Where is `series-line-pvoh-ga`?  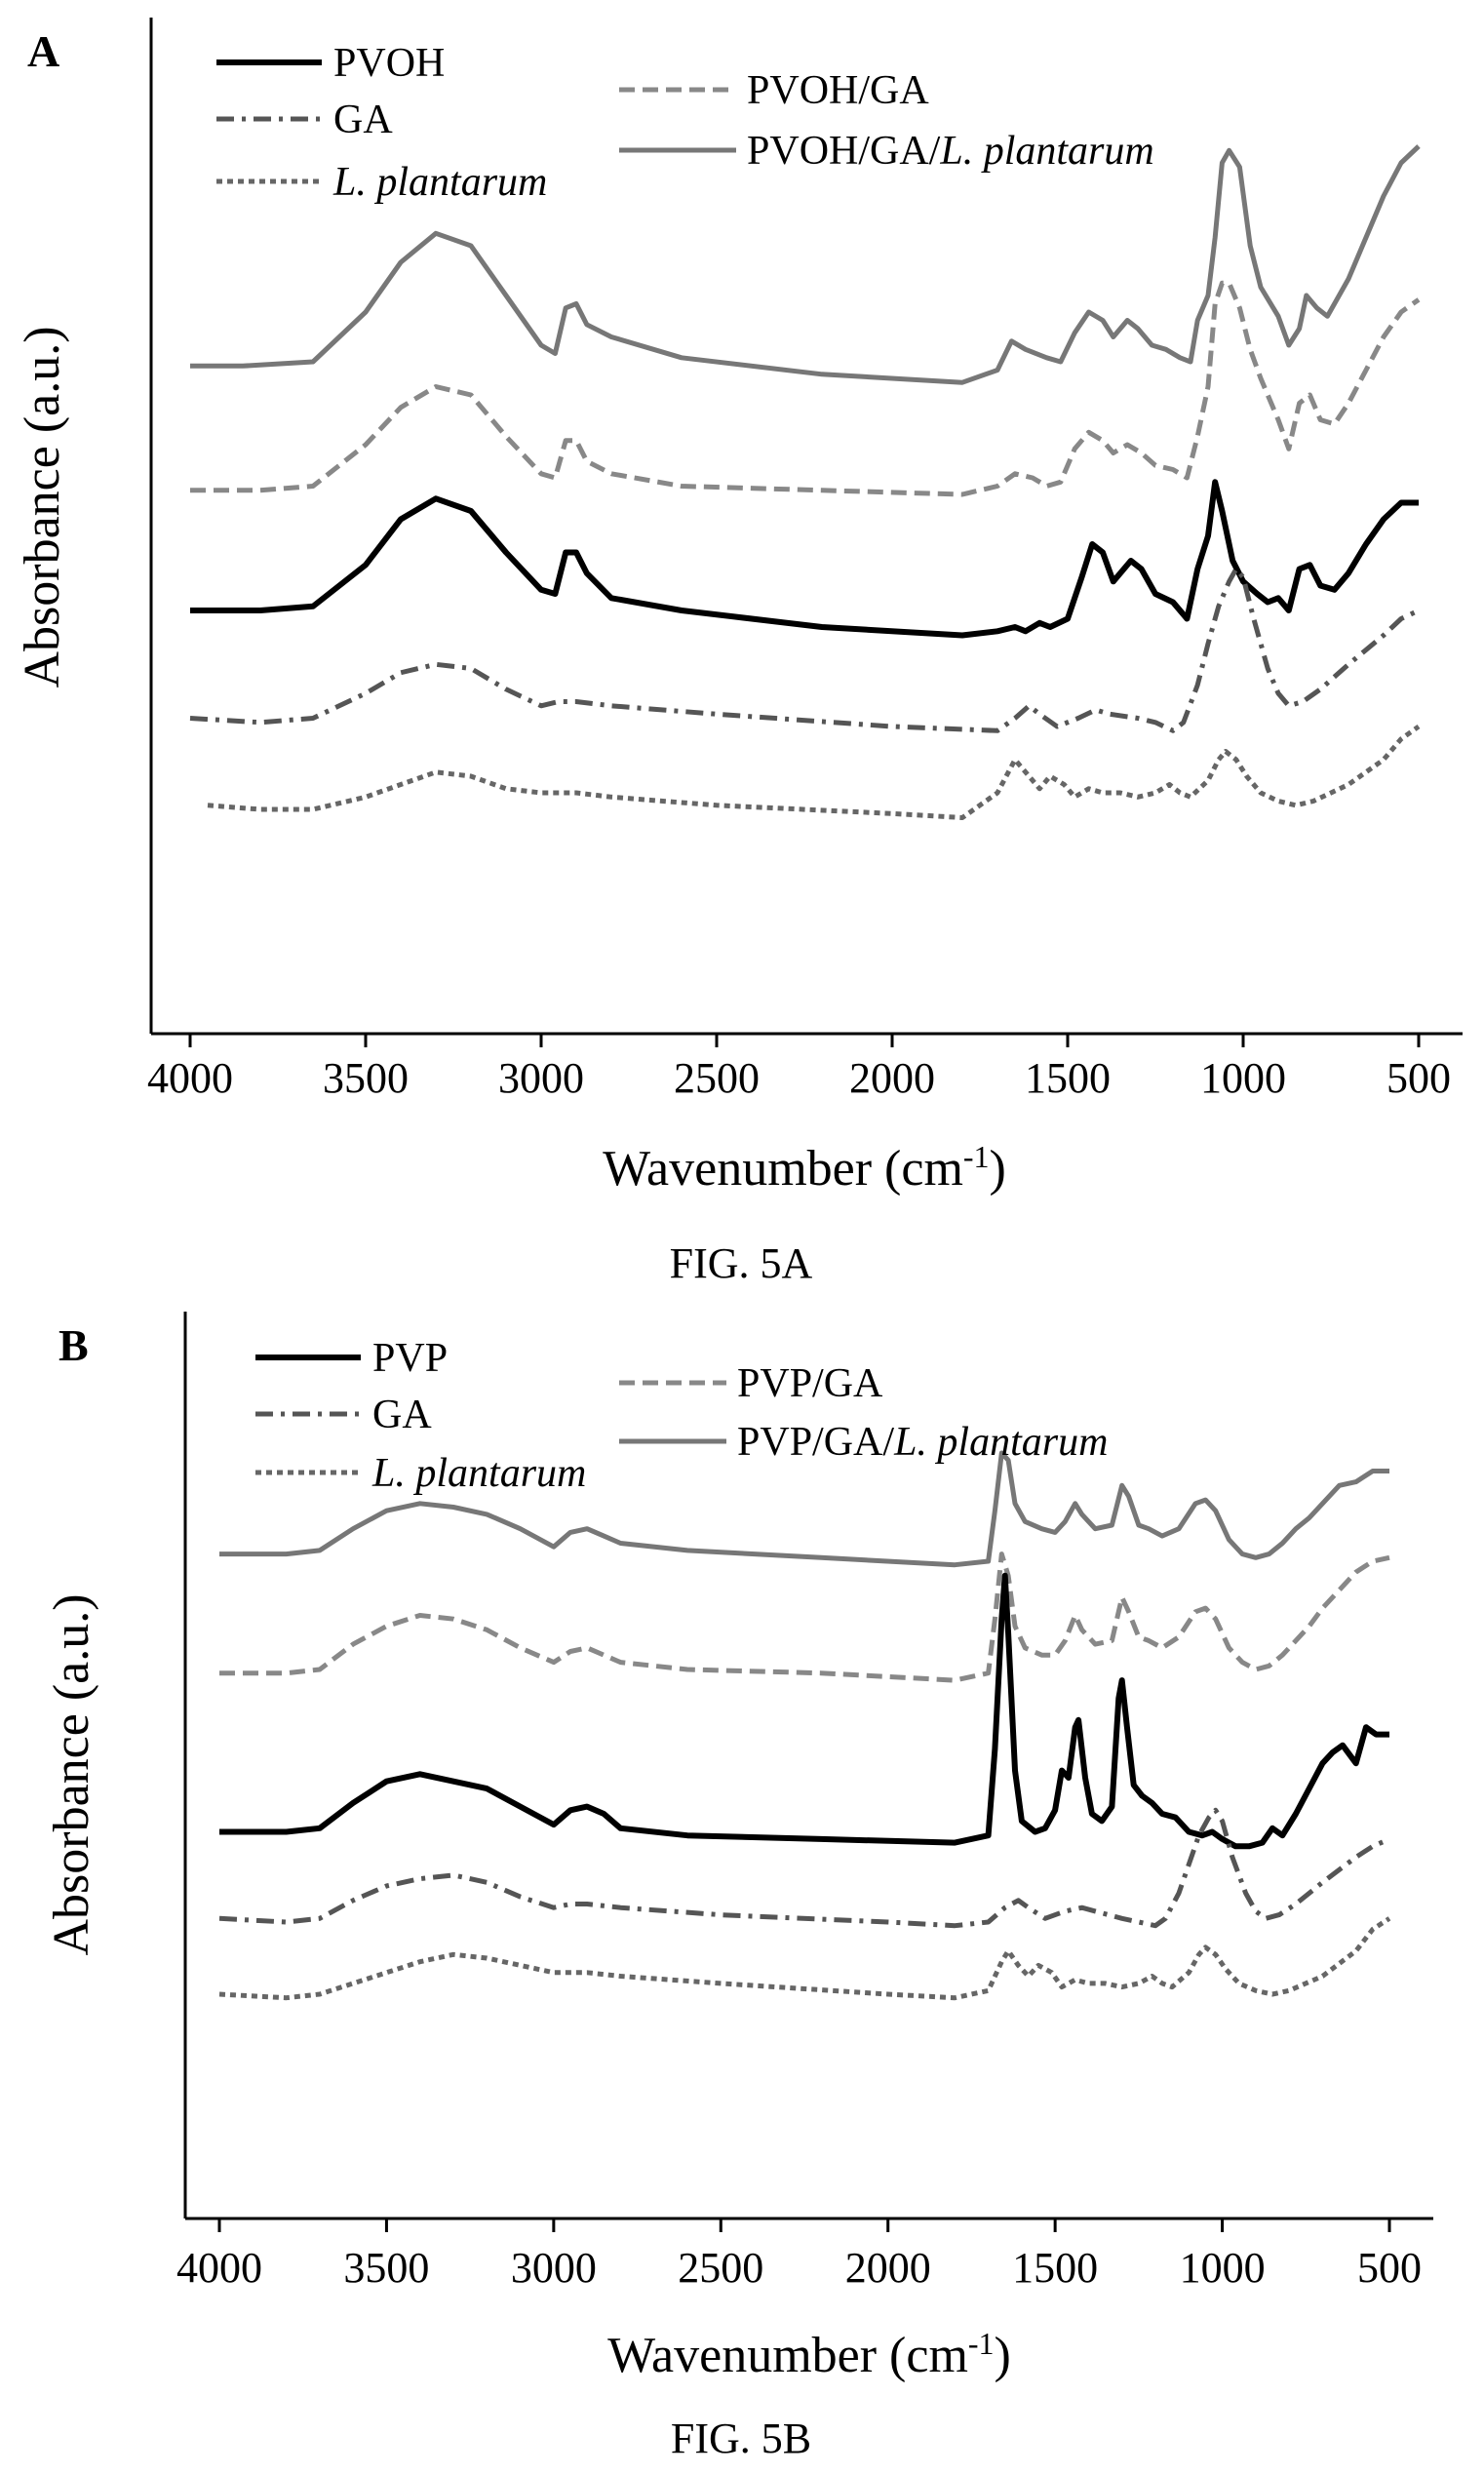 series-line-pvoh-ga is located at coordinates (805, 389).